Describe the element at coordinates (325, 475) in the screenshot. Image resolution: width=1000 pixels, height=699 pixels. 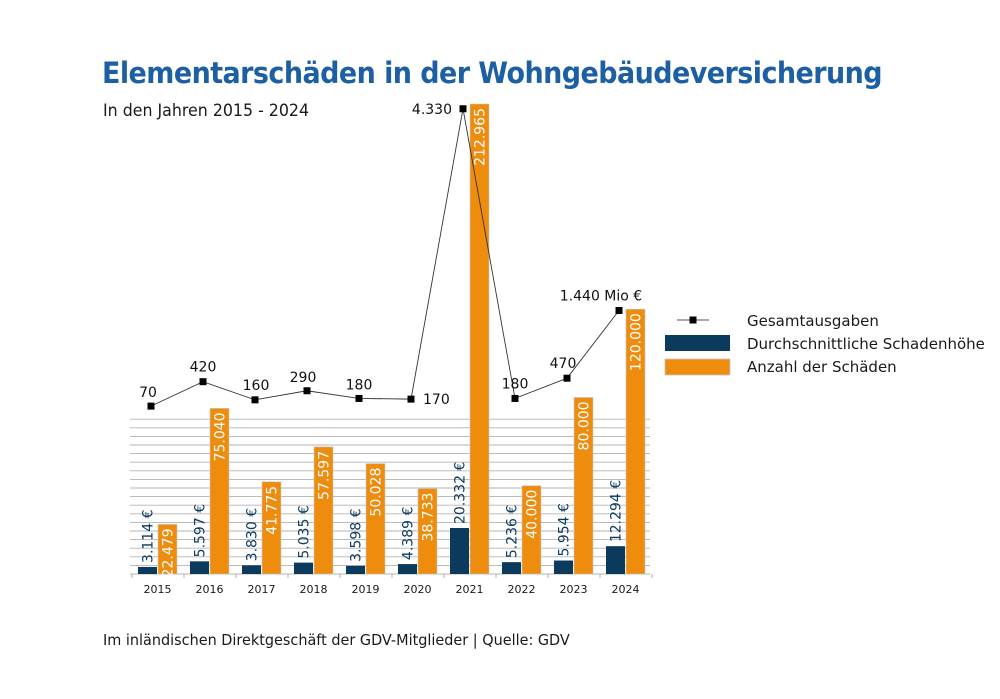
I see `bar-label-claim-count: 57.597` at that location.